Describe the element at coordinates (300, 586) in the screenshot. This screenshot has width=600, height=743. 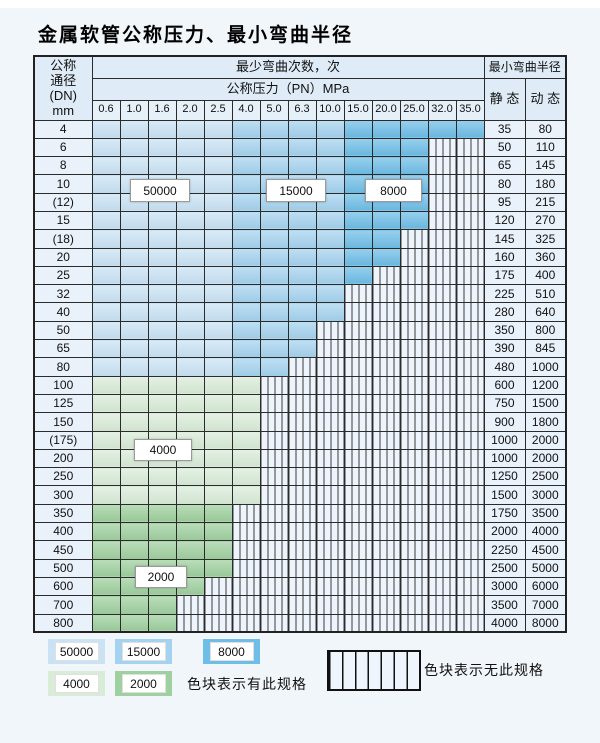
I see `table-row: 600 3000 6000` at that location.